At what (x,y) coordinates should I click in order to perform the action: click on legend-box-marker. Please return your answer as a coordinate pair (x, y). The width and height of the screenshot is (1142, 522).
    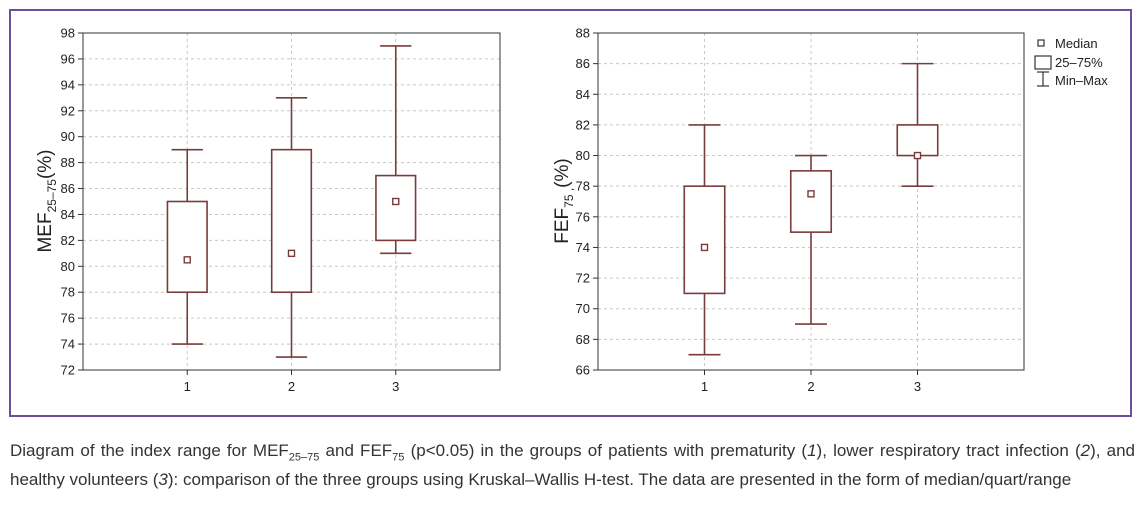
    Looking at the image, I should click on (1043, 62).